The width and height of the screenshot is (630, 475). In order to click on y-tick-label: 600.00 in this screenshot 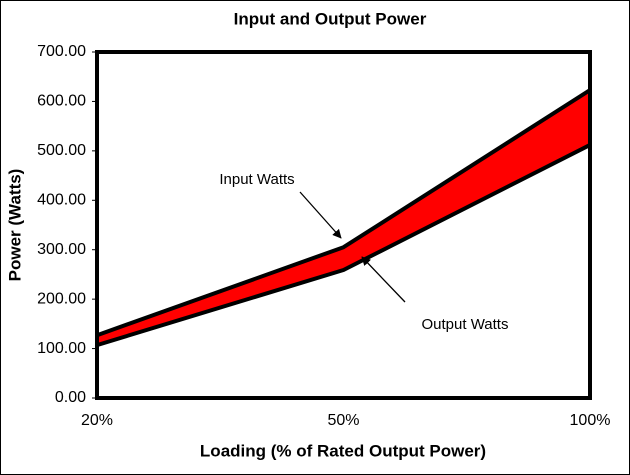, I will do `click(61, 101)`.